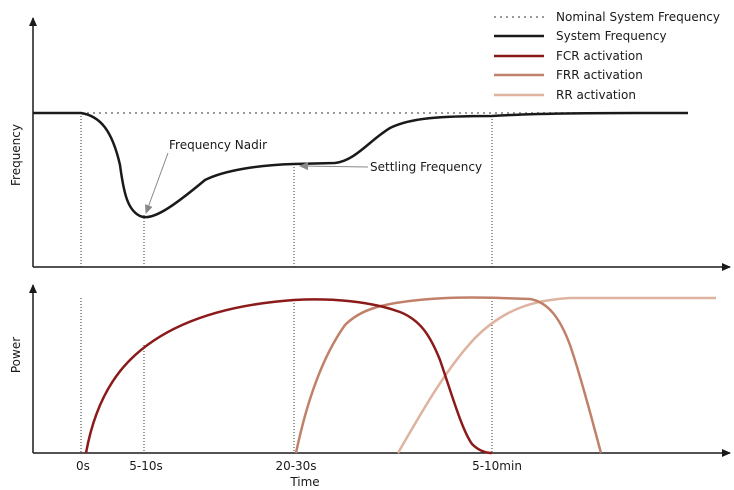  I want to click on legend-label-system: System Frequency, so click(611, 36).